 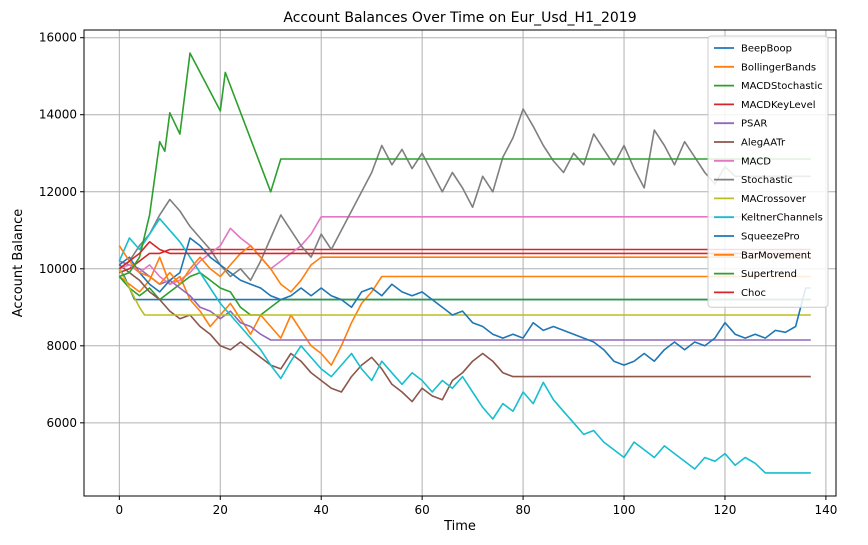 What do you see at coordinates (778, 105) in the screenshot?
I see `legend-label: MACDKeyLevel` at bounding box center [778, 105].